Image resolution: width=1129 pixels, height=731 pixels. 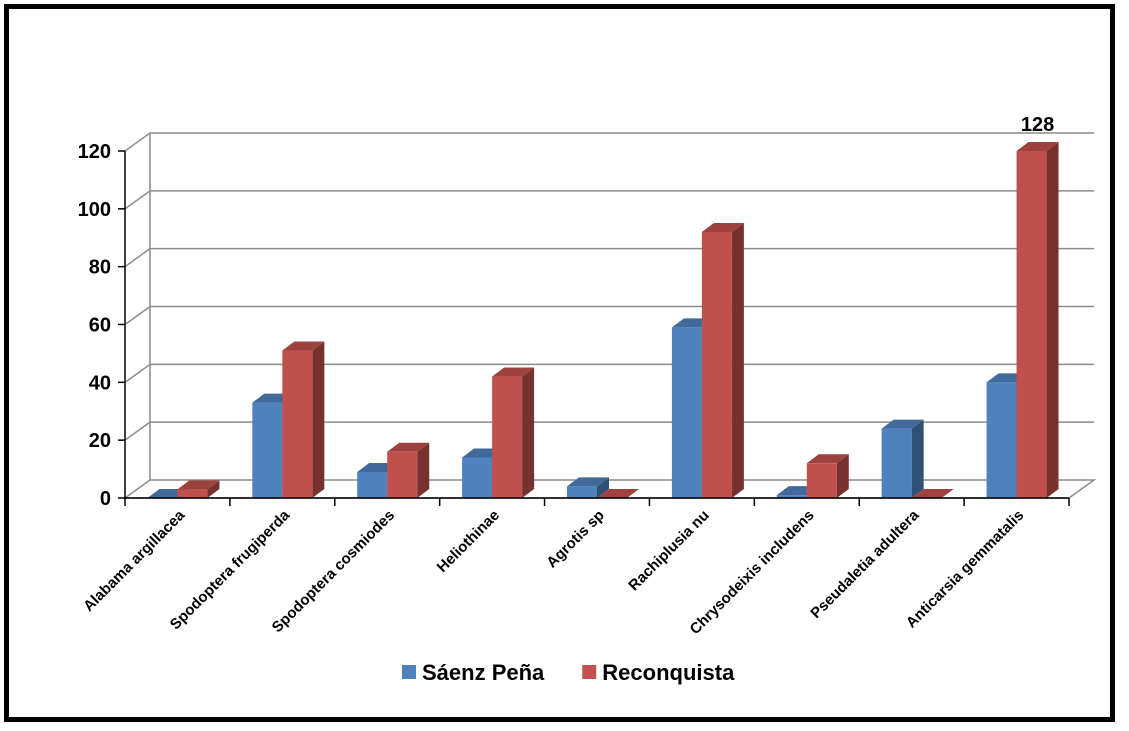 I want to click on x-tick-label: Pseudaletia adultera, so click(x=865, y=564).